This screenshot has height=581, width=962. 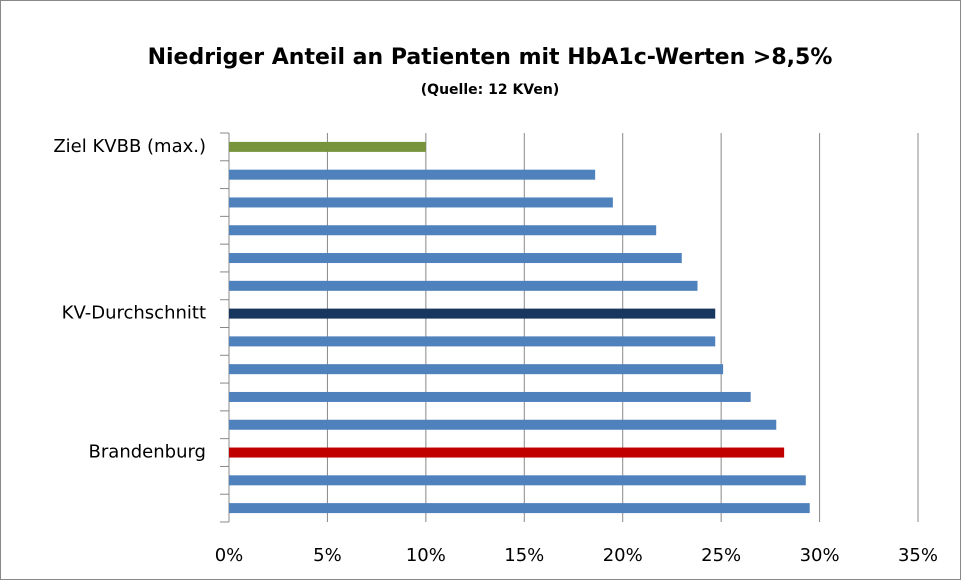 What do you see at coordinates (129, 146) in the screenshot?
I see `y-tick-label: Ziel KVBB (max.)` at bounding box center [129, 146].